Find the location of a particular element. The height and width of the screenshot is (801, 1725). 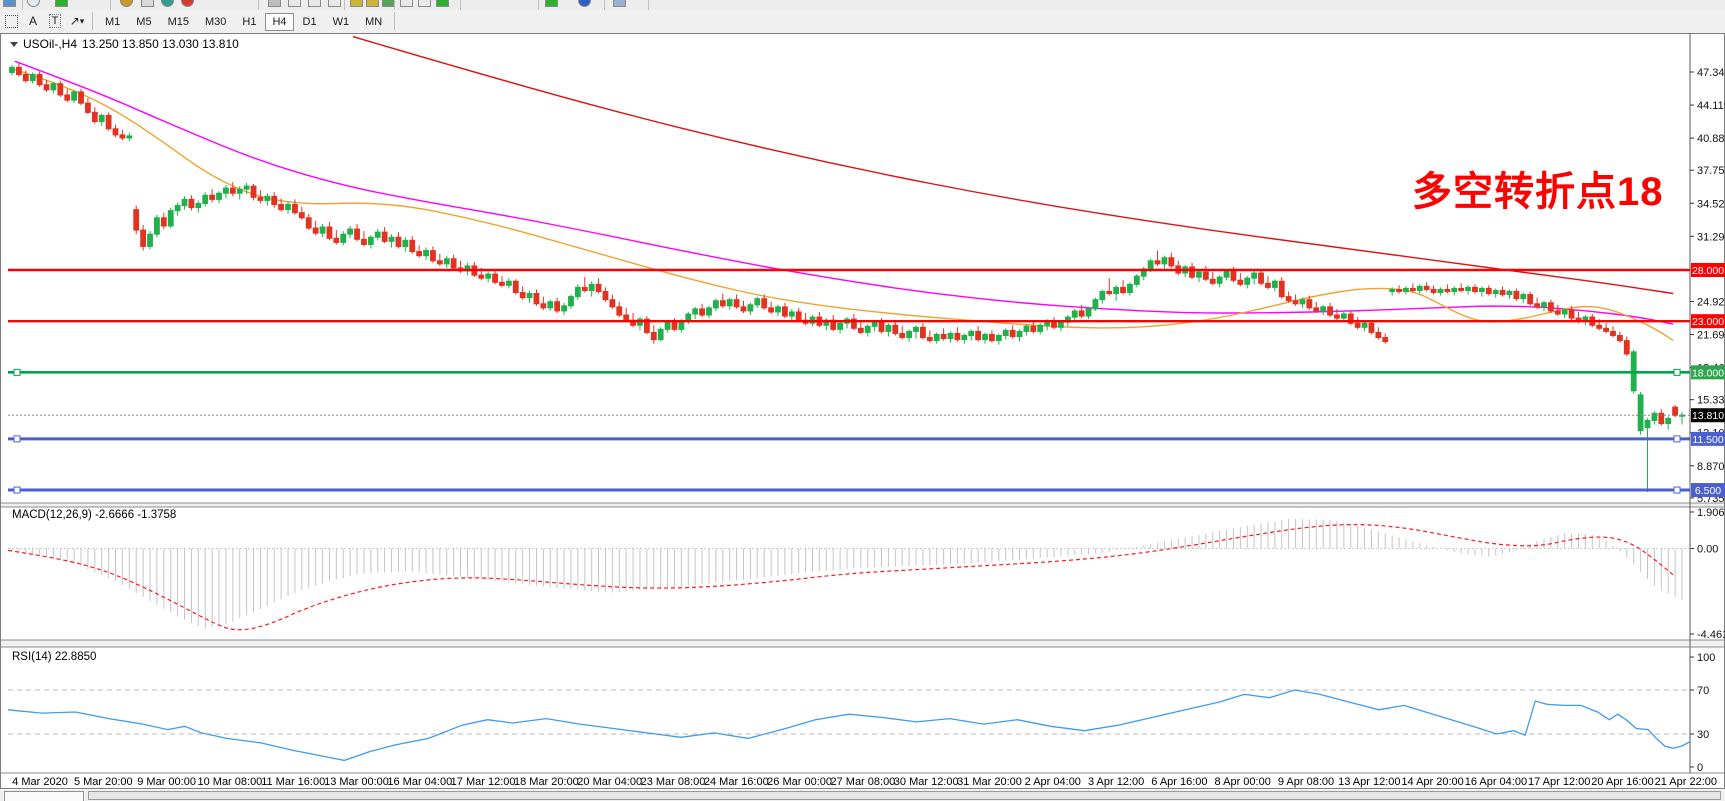

timeline-label: 24 Mar 16:00 is located at coordinates (736, 782).